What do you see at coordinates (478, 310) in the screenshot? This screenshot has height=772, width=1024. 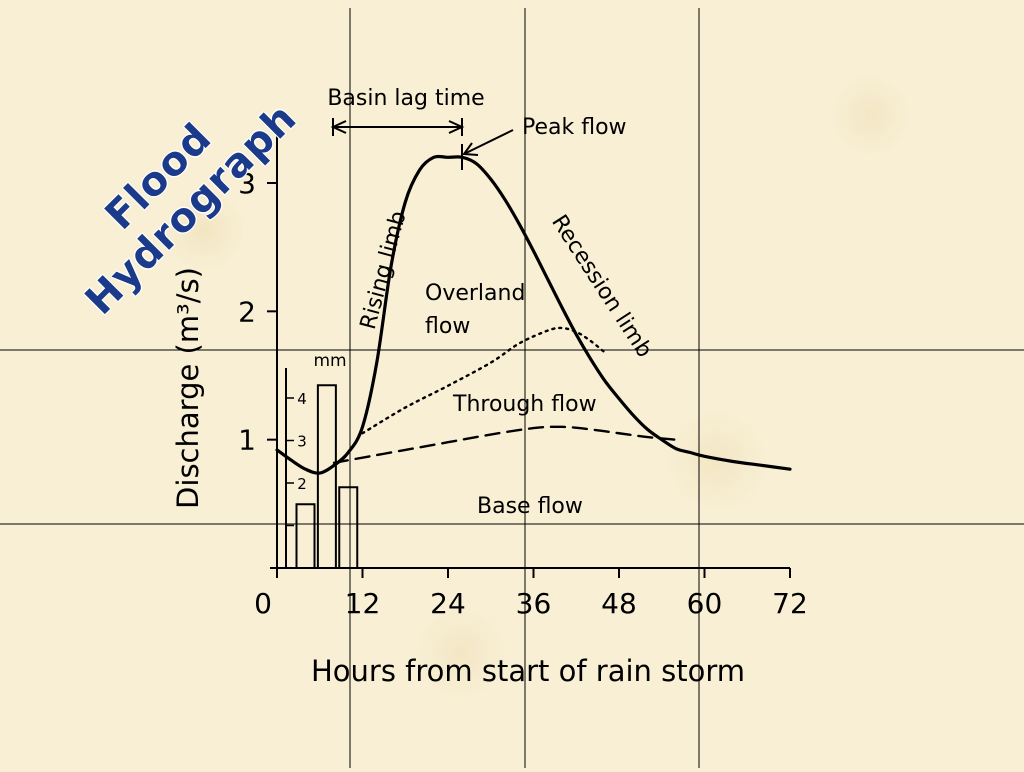 I see `overland-flow-label: Overland flow` at bounding box center [478, 310].